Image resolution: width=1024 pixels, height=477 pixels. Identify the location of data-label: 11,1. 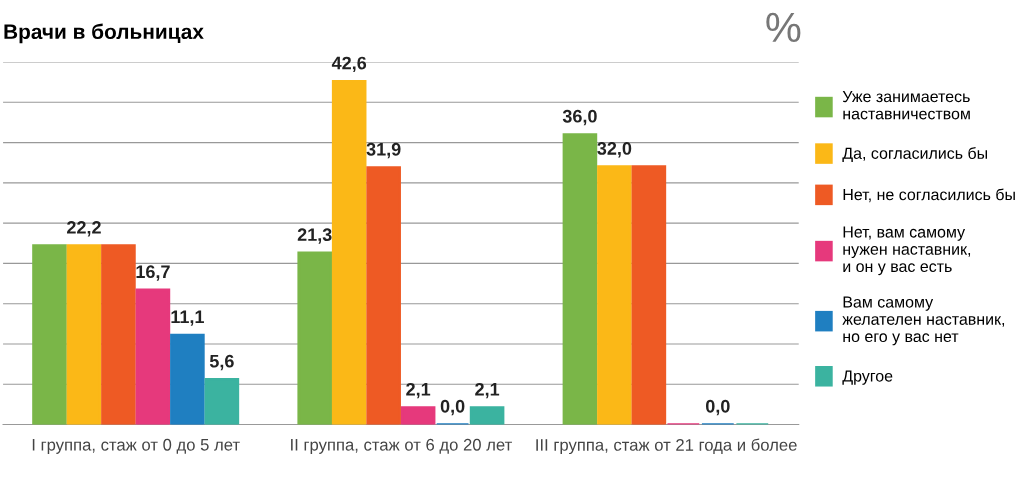
(187, 318).